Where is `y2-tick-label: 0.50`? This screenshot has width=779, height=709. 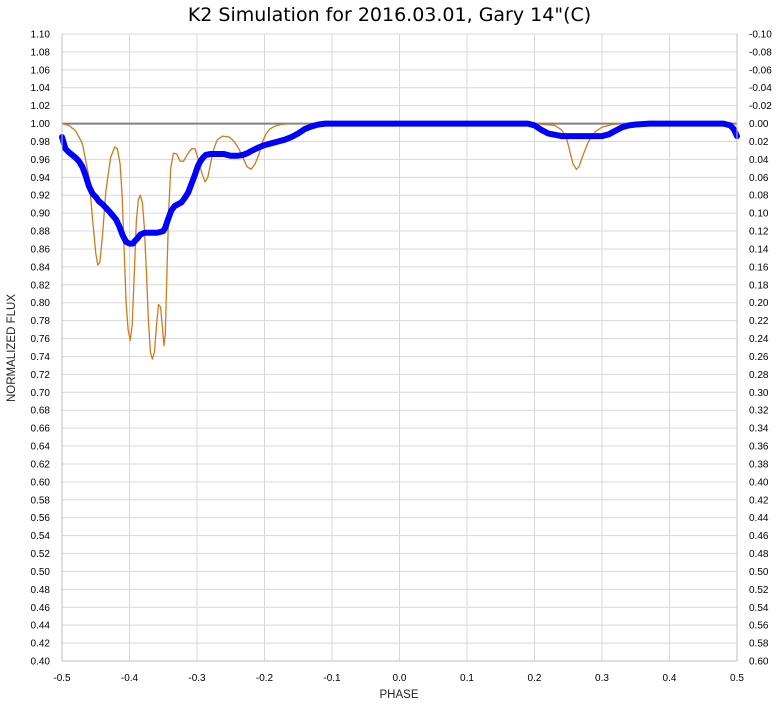
y2-tick-label: 0.50 is located at coordinates (759, 572).